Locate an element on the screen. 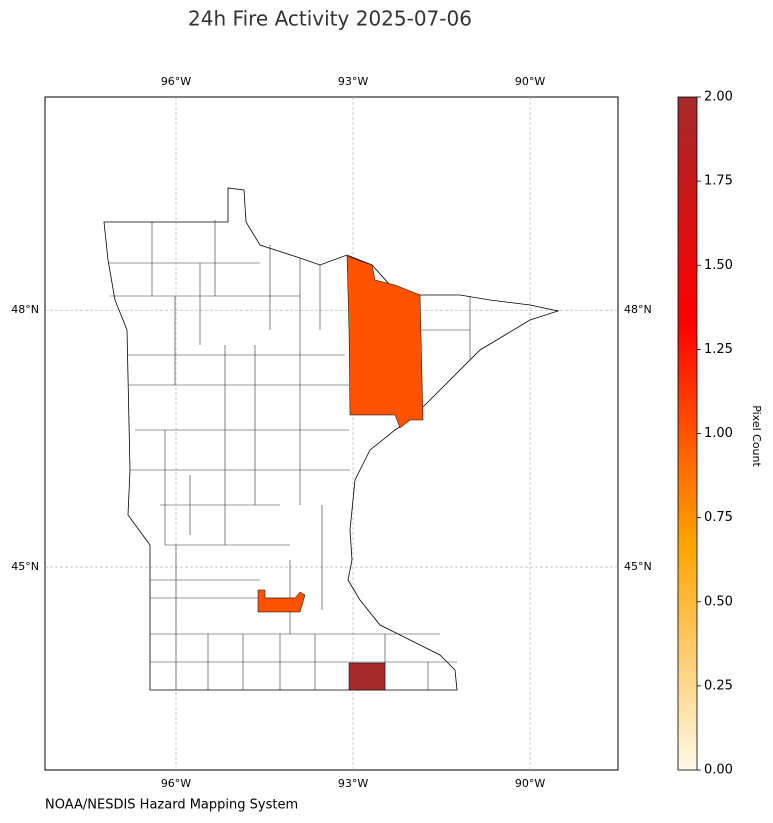 This screenshot has height=823, width=773. colorbar-ticks: 0.00 0.25 0.50 0.75 1.00 1.25 1.50 1.75 2.00 is located at coordinates (715, 434).